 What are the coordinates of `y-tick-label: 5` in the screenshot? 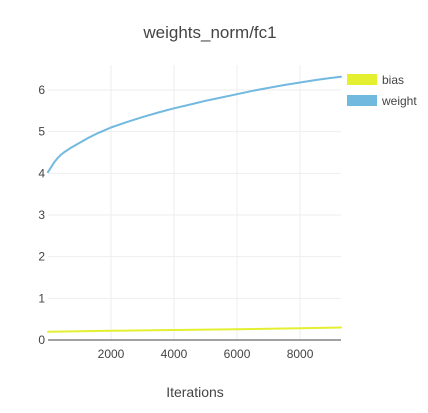 It's located at (41, 132).